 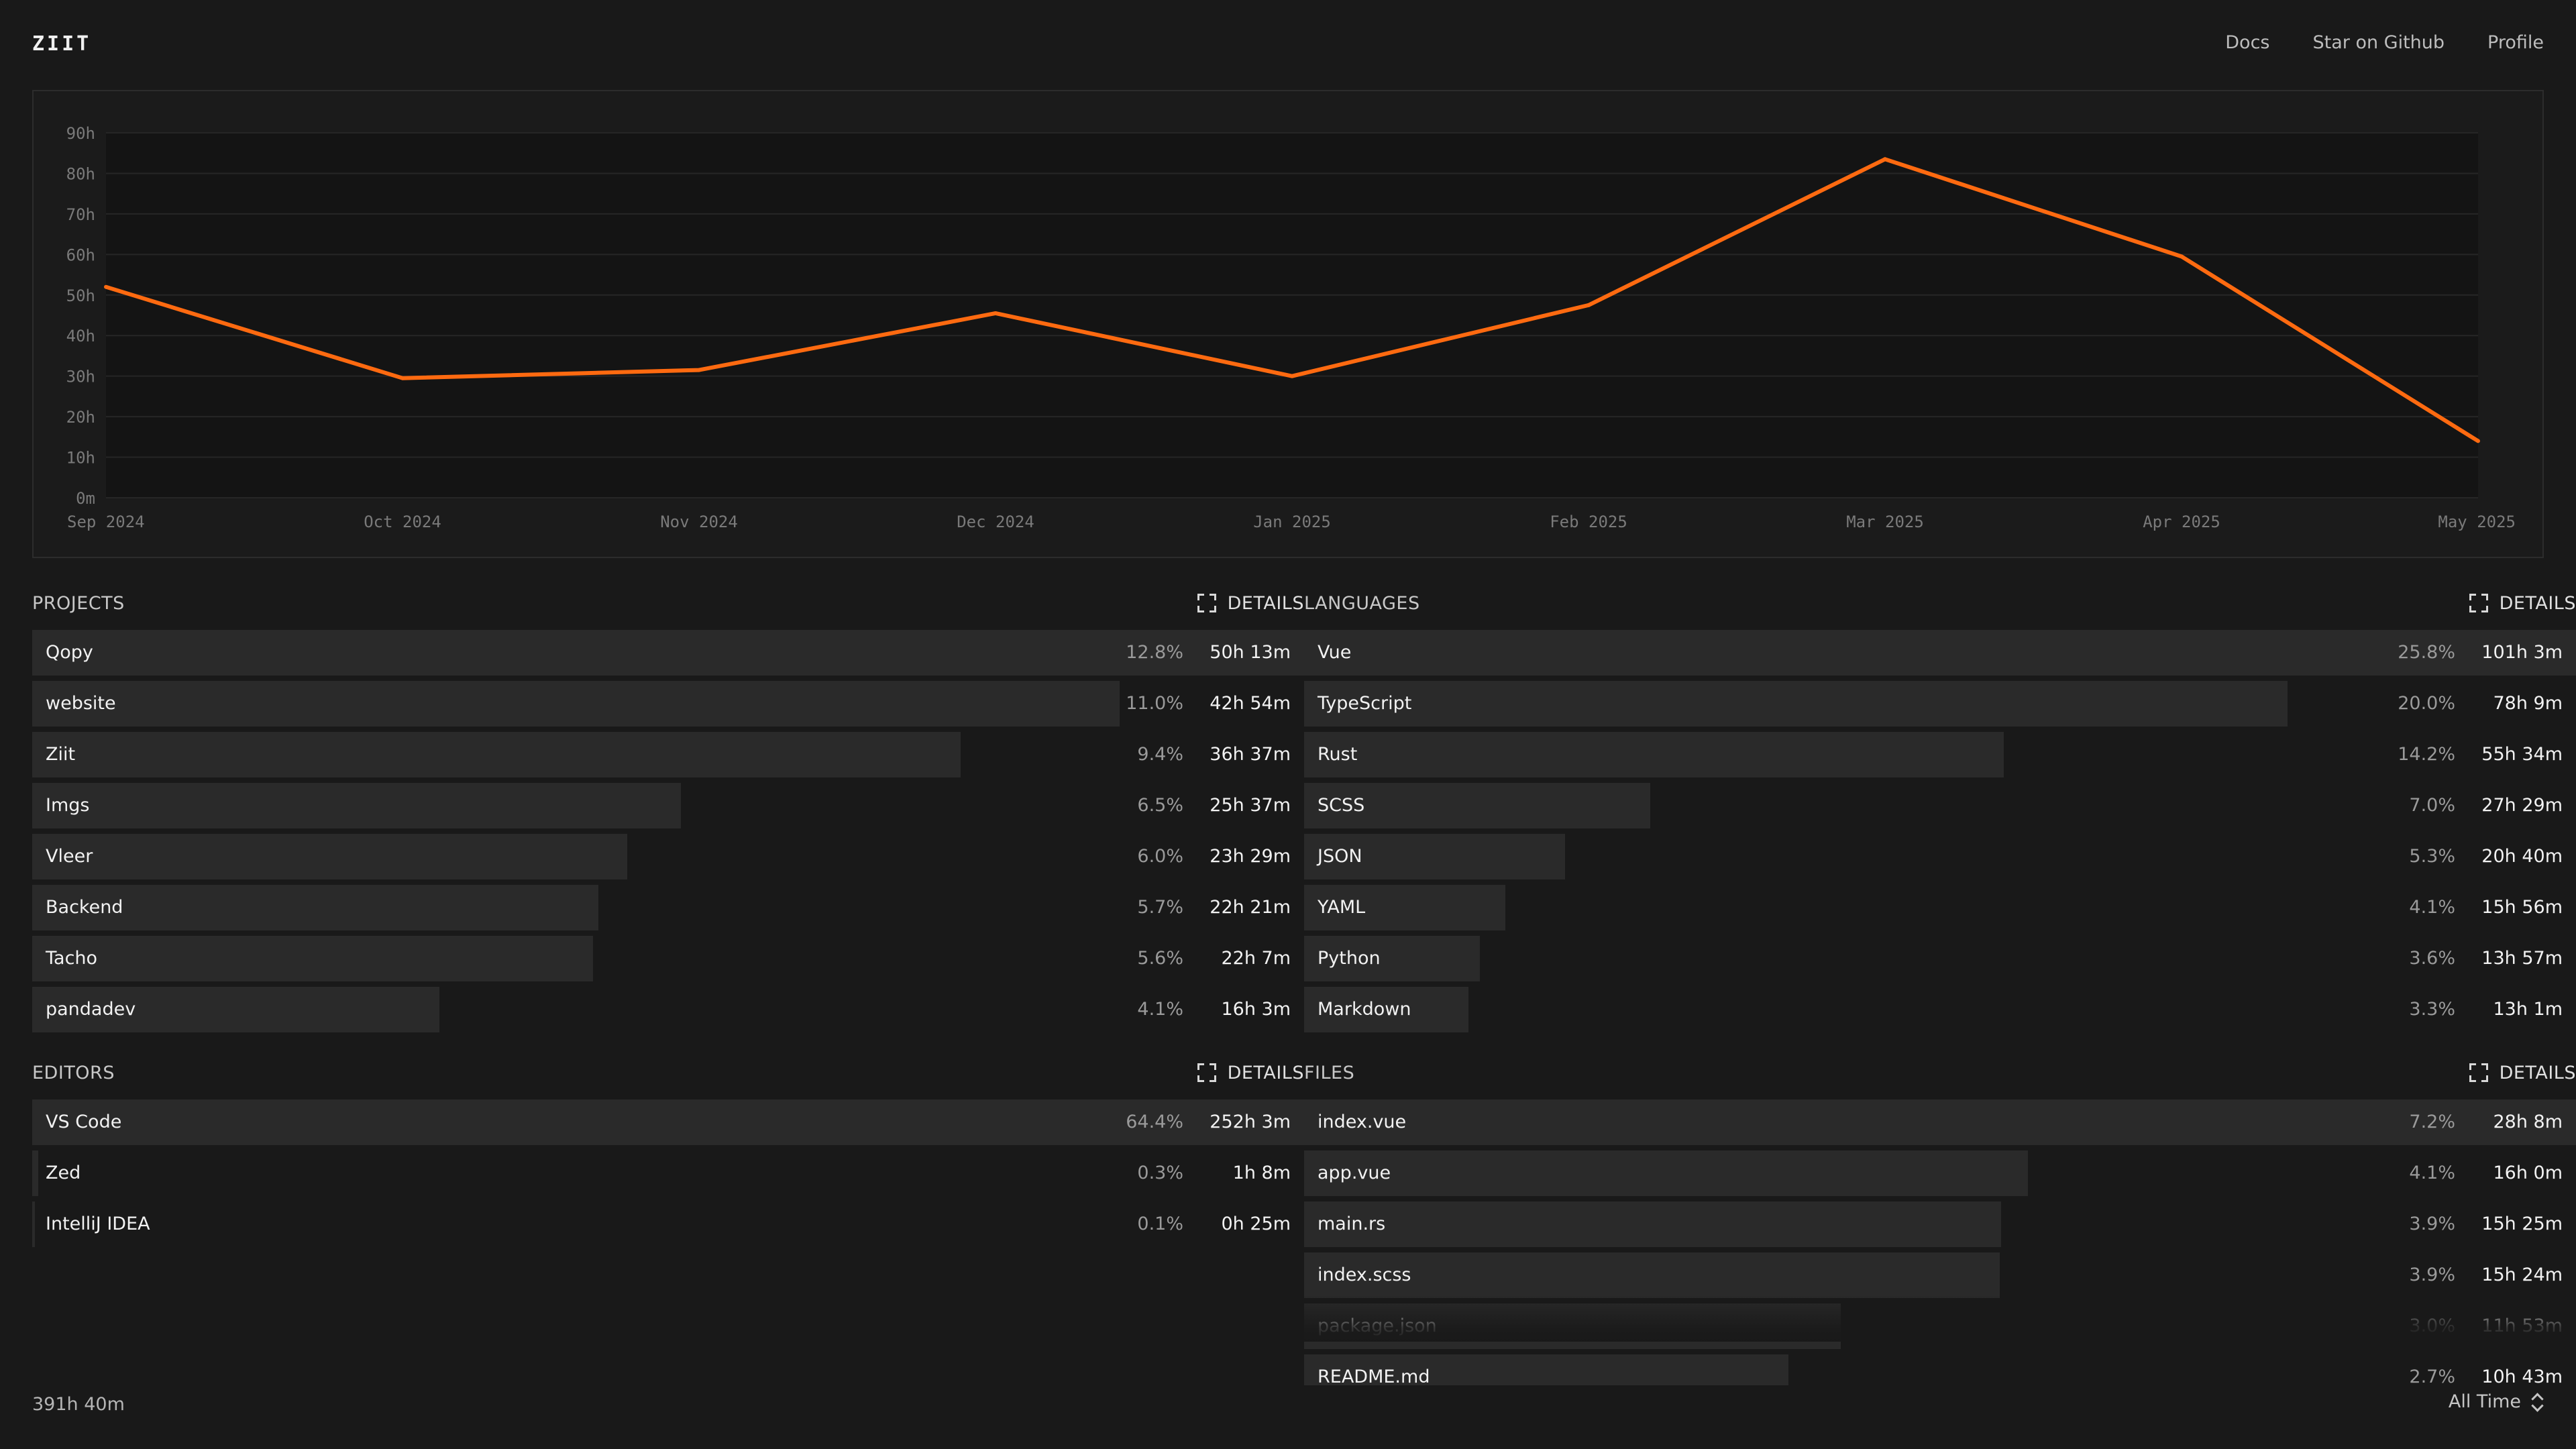 What do you see at coordinates (668, 653) in the screenshot?
I see `projects-row: Qopy 12.8% 50h 13m` at bounding box center [668, 653].